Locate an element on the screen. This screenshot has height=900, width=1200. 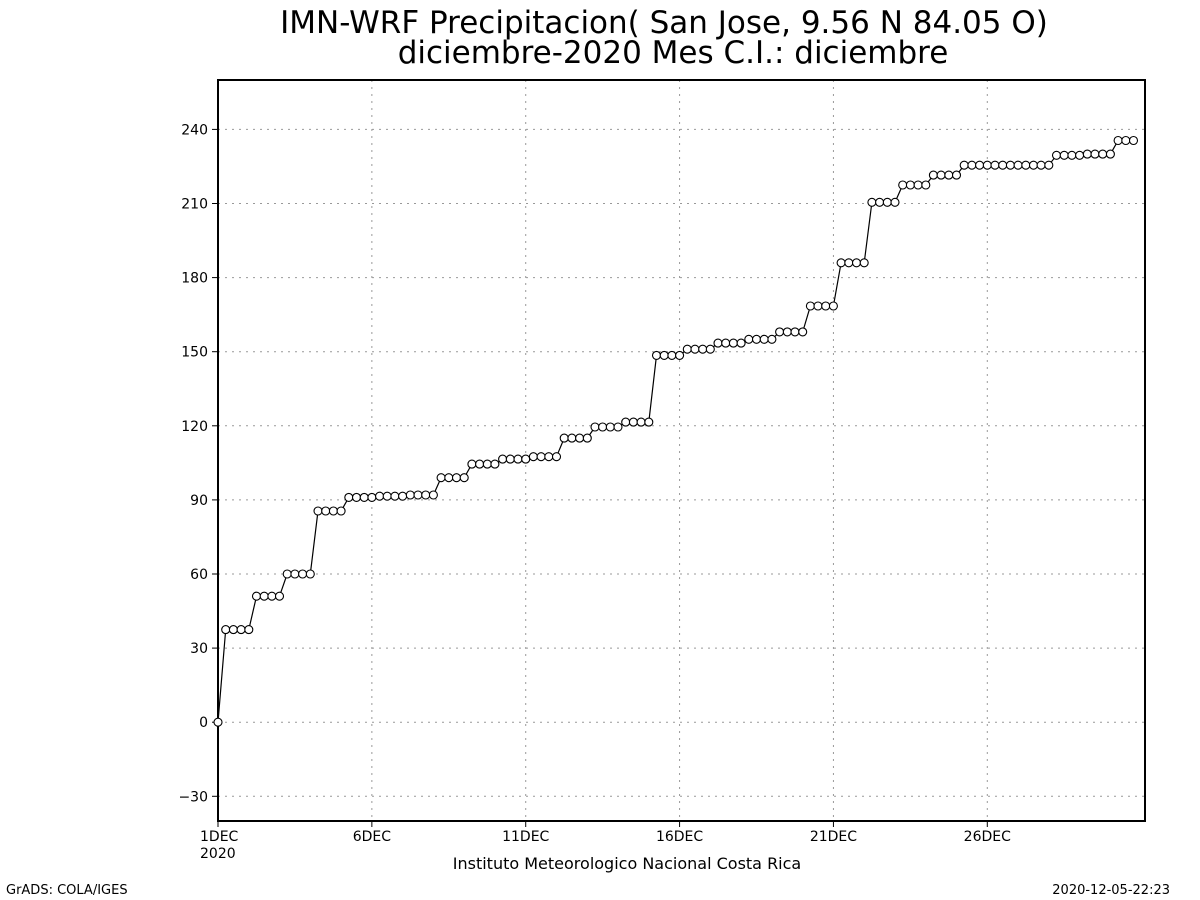
y-tick-label: 0 is located at coordinates (203, 723).